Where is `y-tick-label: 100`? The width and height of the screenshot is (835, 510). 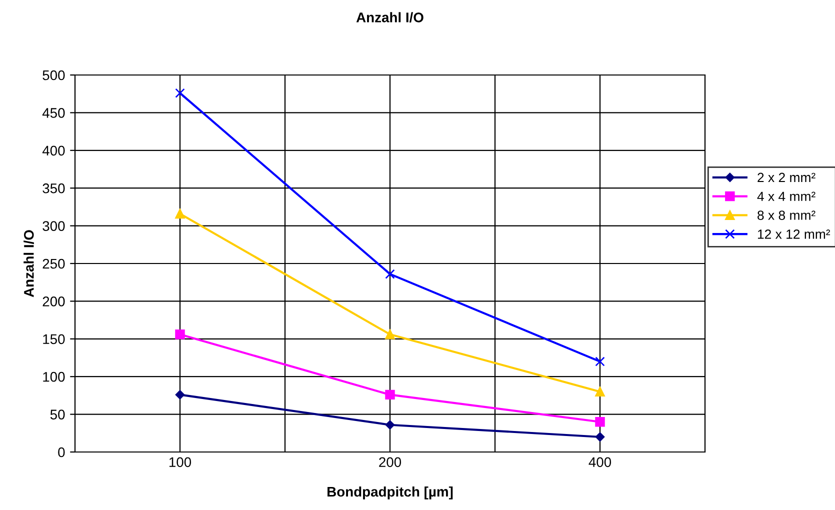
y-tick-label: 100 is located at coordinates (54, 377).